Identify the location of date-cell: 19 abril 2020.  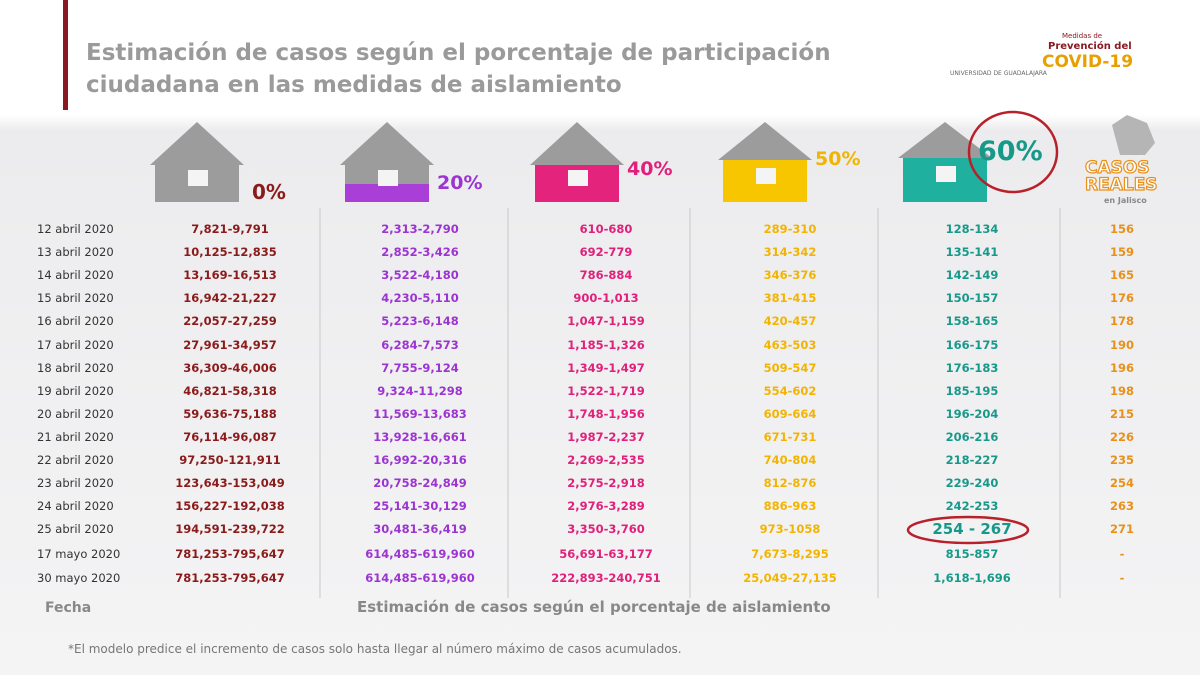
(75, 390).